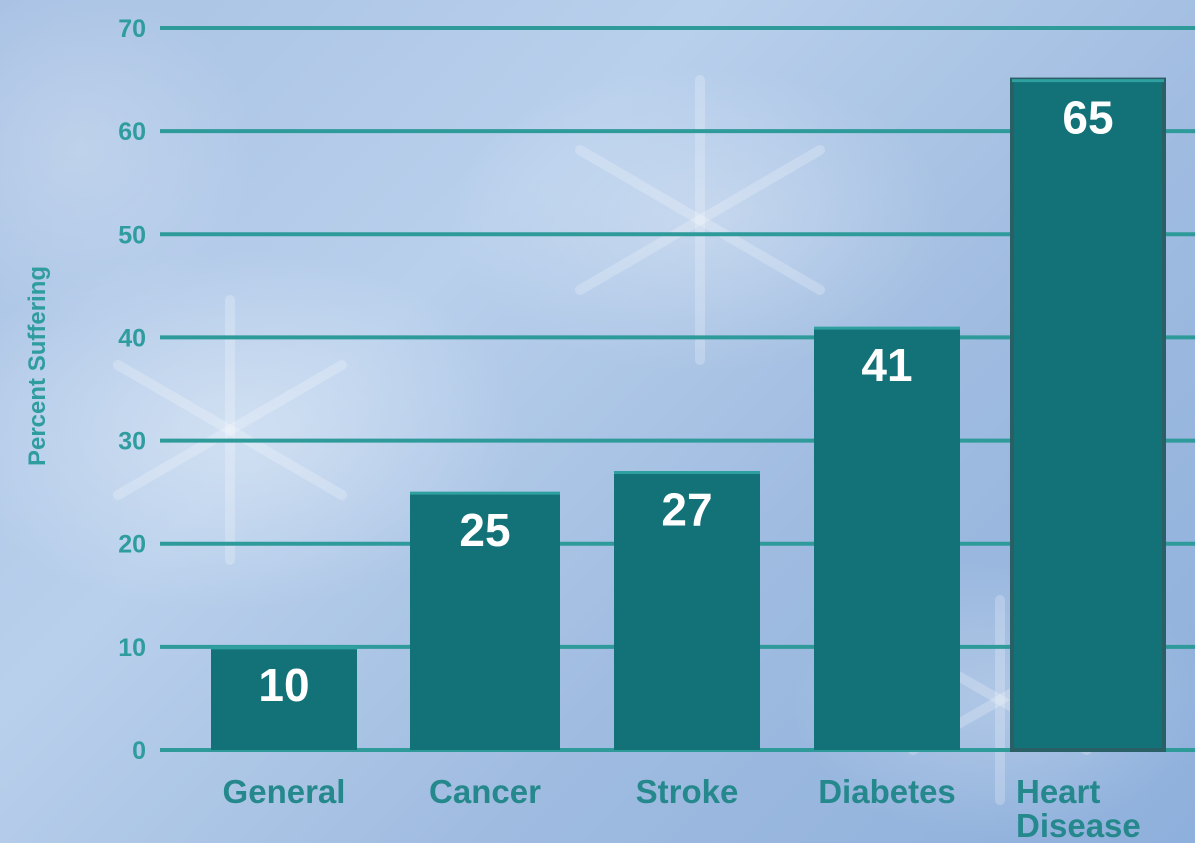 The image size is (1195, 843). Describe the element at coordinates (132, 338) in the screenshot. I see `y-tick-label: 40` at that location.